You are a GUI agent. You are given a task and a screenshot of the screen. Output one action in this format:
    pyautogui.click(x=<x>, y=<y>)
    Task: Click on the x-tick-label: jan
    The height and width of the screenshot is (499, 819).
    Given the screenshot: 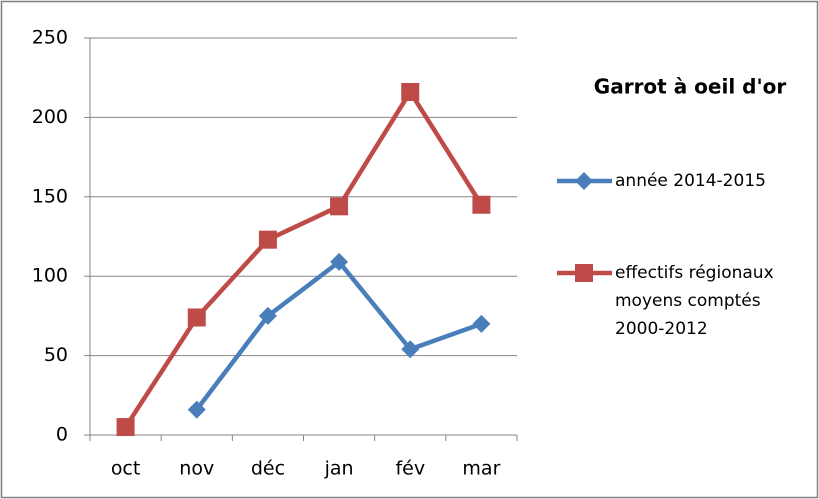 What is the action you would take?
    pyautogui.click(x=339, y=469)
    